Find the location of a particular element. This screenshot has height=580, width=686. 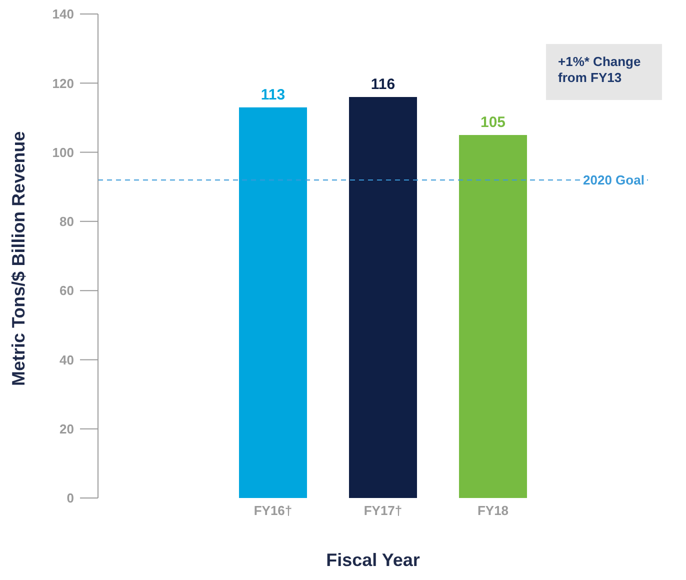

y-tick-label: 60 is located at coordinates (67, 290).